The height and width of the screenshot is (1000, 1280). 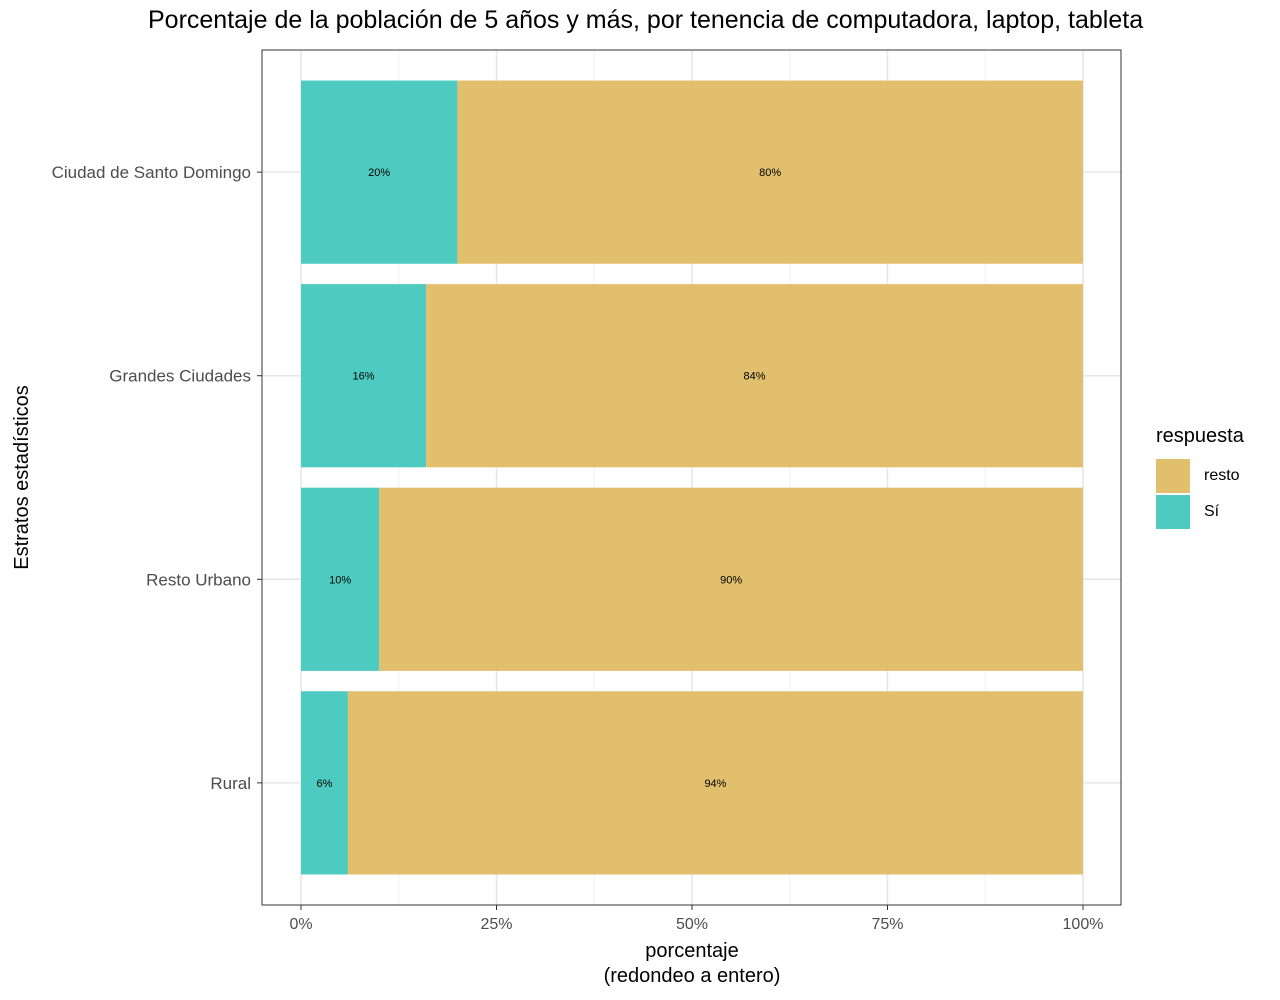 I want to click on y-tick-label: Ciudad de Santo Domingo, so click(x=151, y=172).